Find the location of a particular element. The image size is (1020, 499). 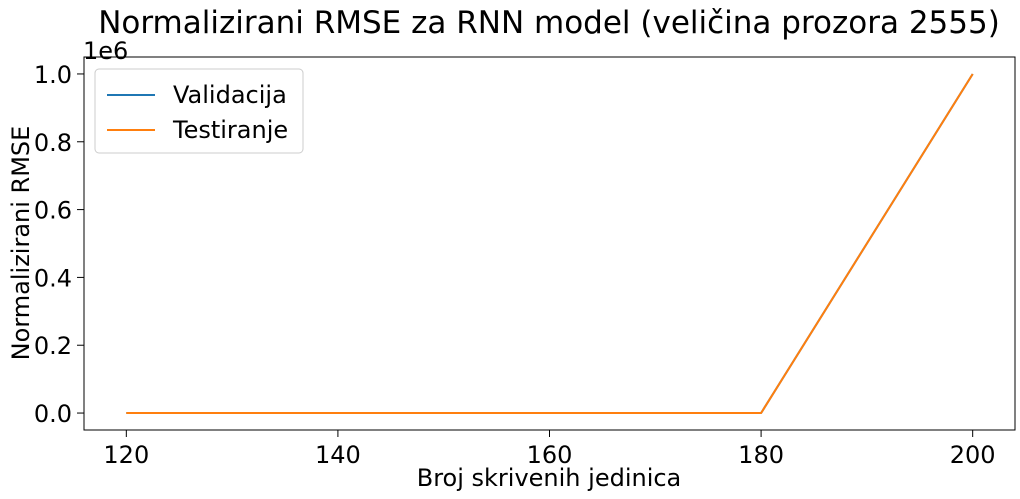

y-offset-label: 1e6 is located at coordinates (105, 51).